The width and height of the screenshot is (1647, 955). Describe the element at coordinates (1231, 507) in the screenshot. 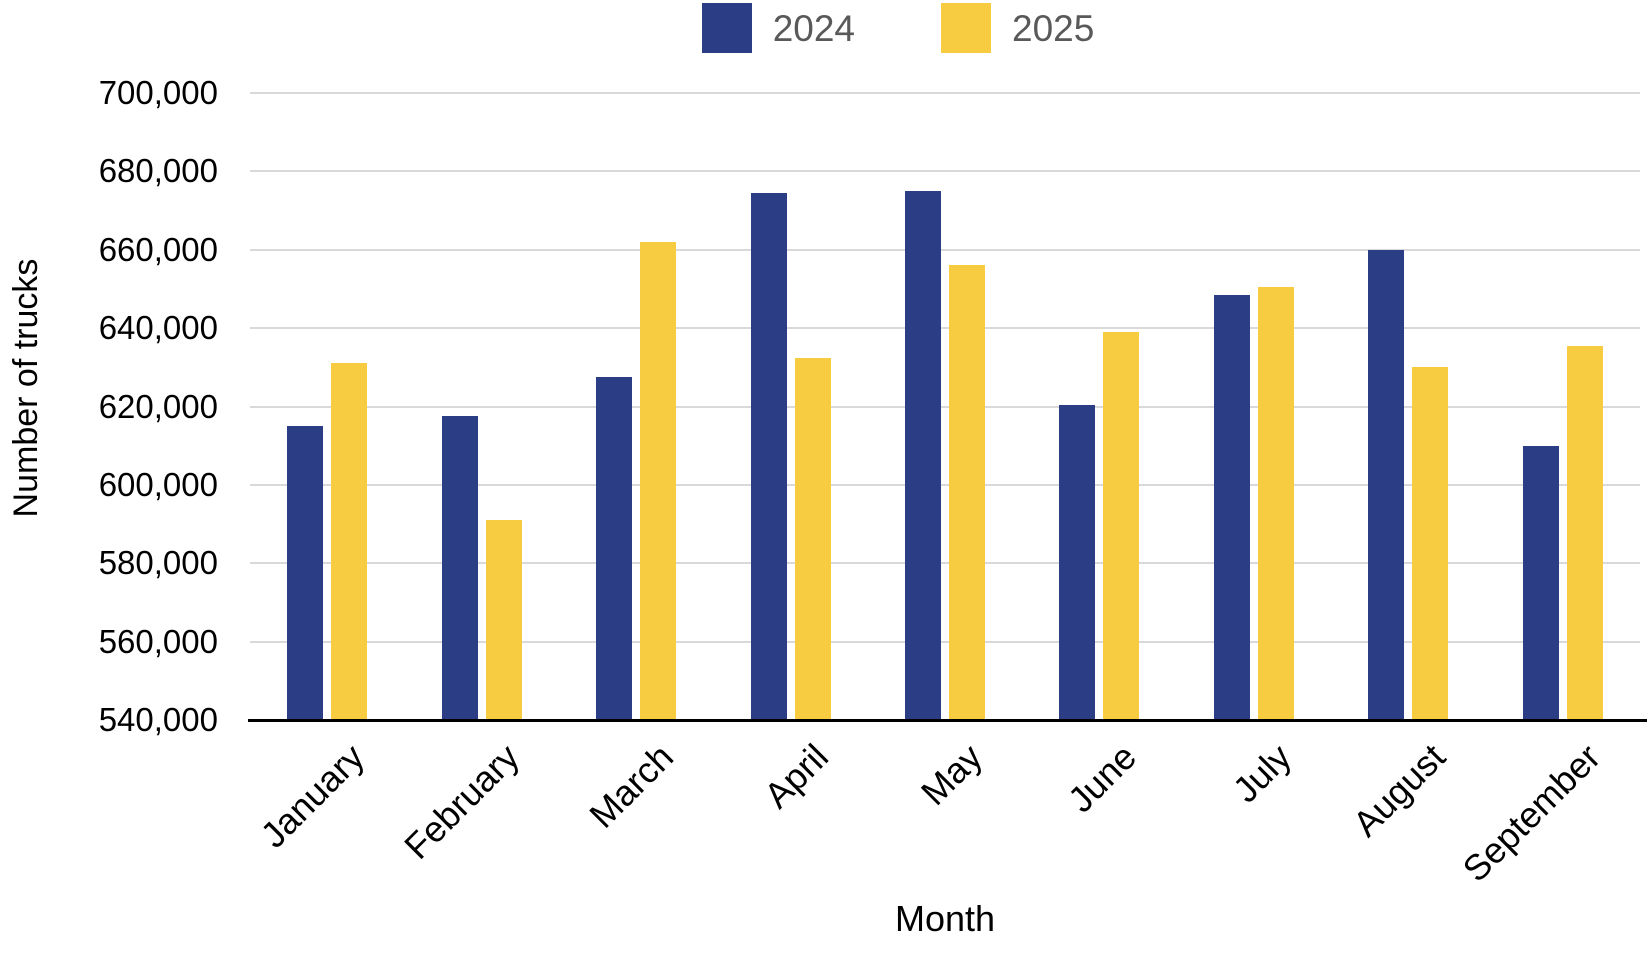

I see `bar-2024-july` at that location.